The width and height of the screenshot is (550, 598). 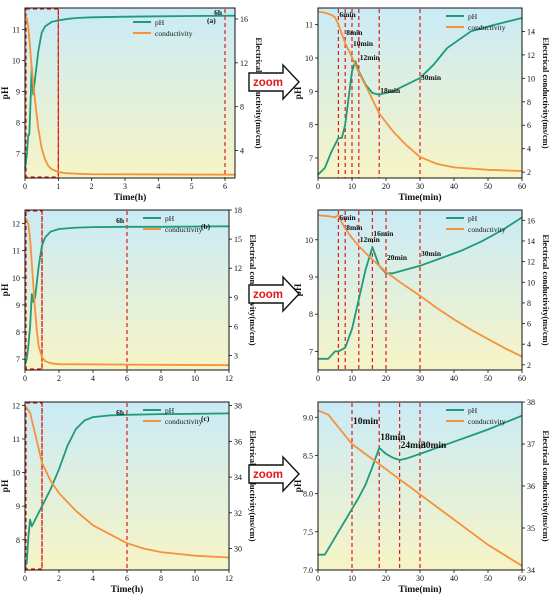 What do you see at coordinates (354, 227) in the screenshot?
I see `marker-label-1: 8min` at bounding box center [354, 227].